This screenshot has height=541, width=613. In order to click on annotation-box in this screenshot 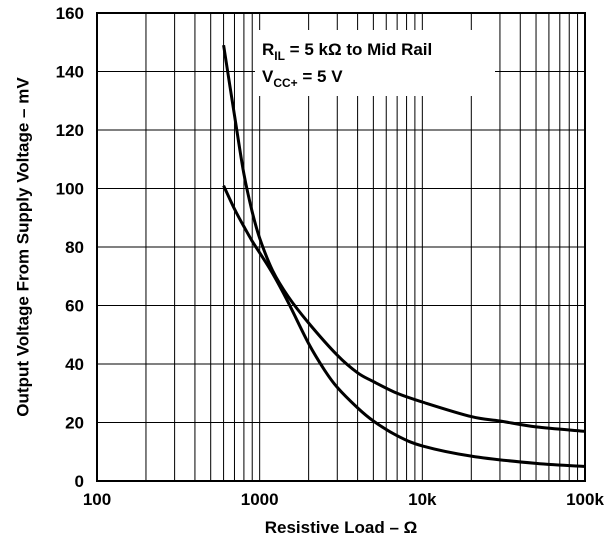, I will do `click(375, 63)`.